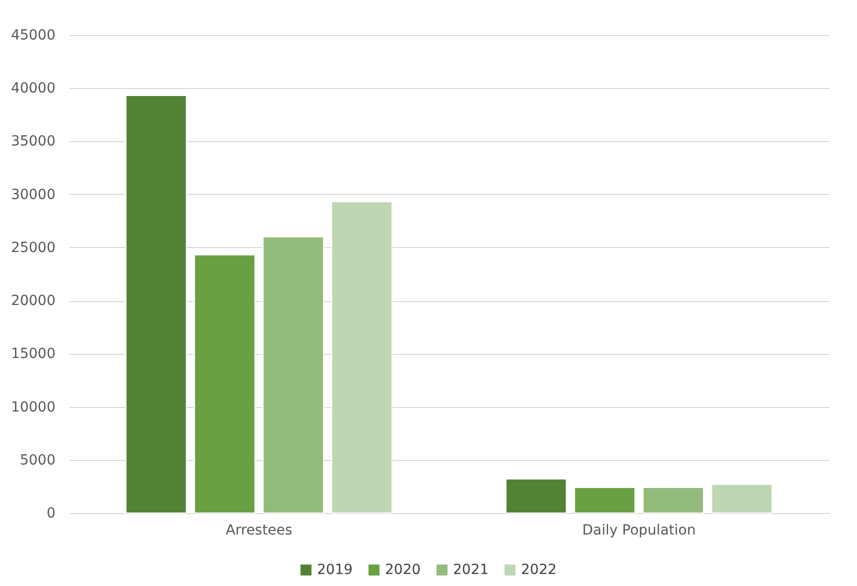 Image resolution: width=857 pixels, height=586 pixels. Describe the element at coordinates (33, 88) in the screenshot. I see `y-tick-label: 40000` at that location.